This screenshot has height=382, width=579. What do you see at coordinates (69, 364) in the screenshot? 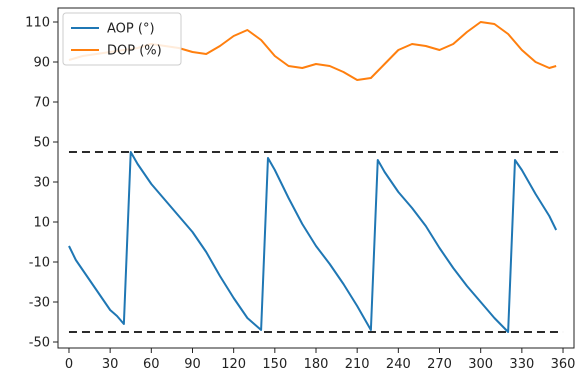
I see `x-tick-label: 0` at bounding box center [69, 364].